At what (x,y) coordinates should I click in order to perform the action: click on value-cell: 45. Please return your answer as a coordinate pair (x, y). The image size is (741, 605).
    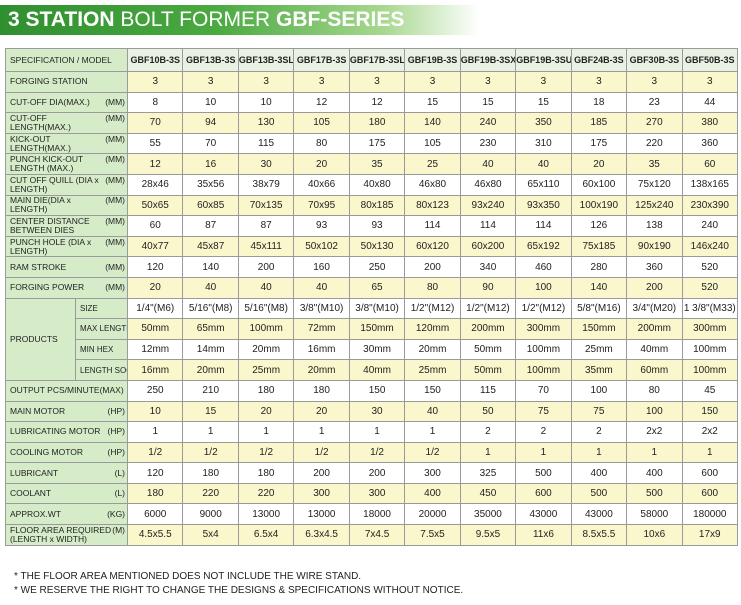
    Looking at the image, I should click on (710, 390).